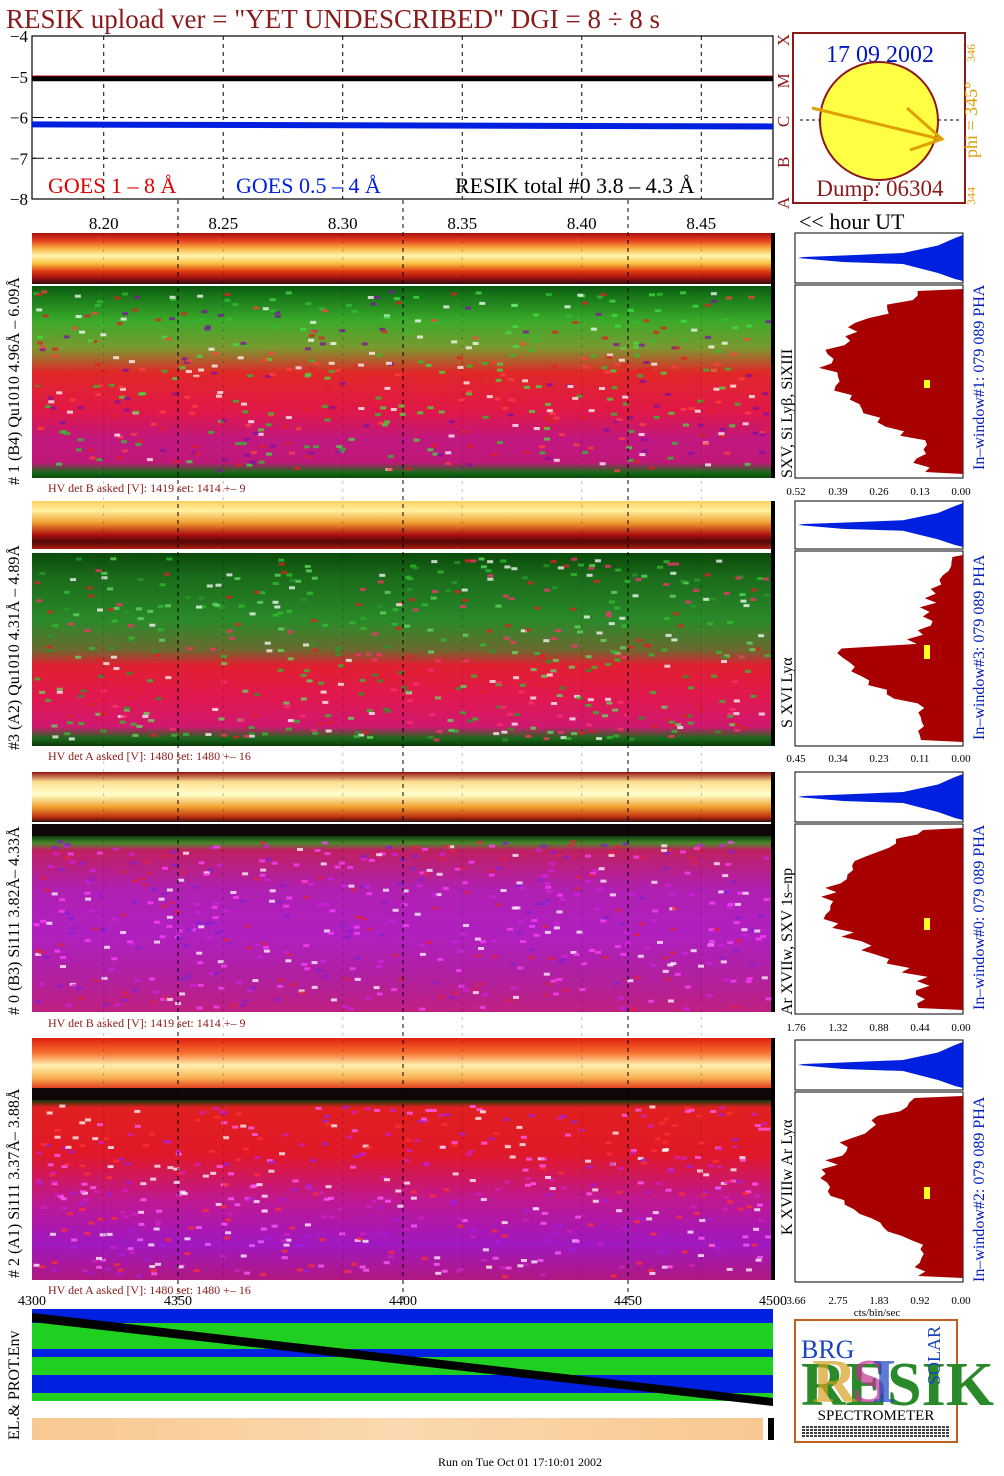 Image resolution: width=1004 pixels, height=1476 pixels. I want to click on det0-lines: Ar XVIIw, SXV 1s–np, so click(787, 941).